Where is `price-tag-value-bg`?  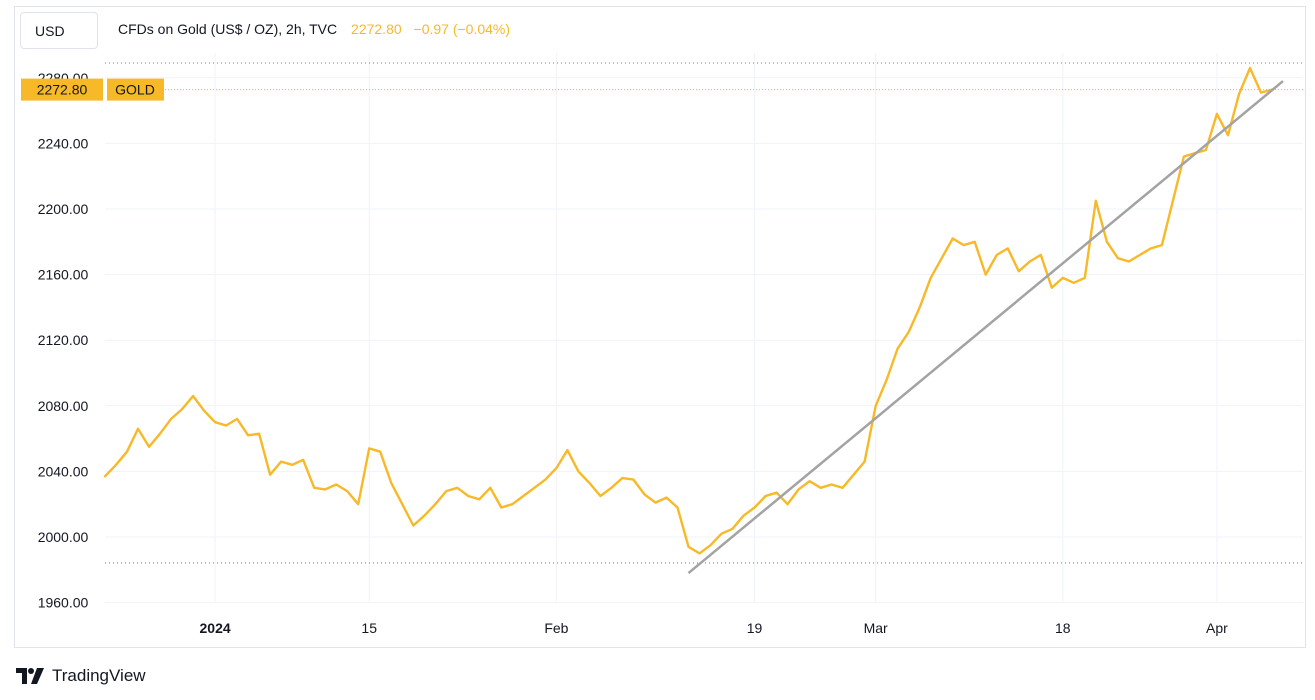
price-tag-value-bg is located at coordinates (62, 89).